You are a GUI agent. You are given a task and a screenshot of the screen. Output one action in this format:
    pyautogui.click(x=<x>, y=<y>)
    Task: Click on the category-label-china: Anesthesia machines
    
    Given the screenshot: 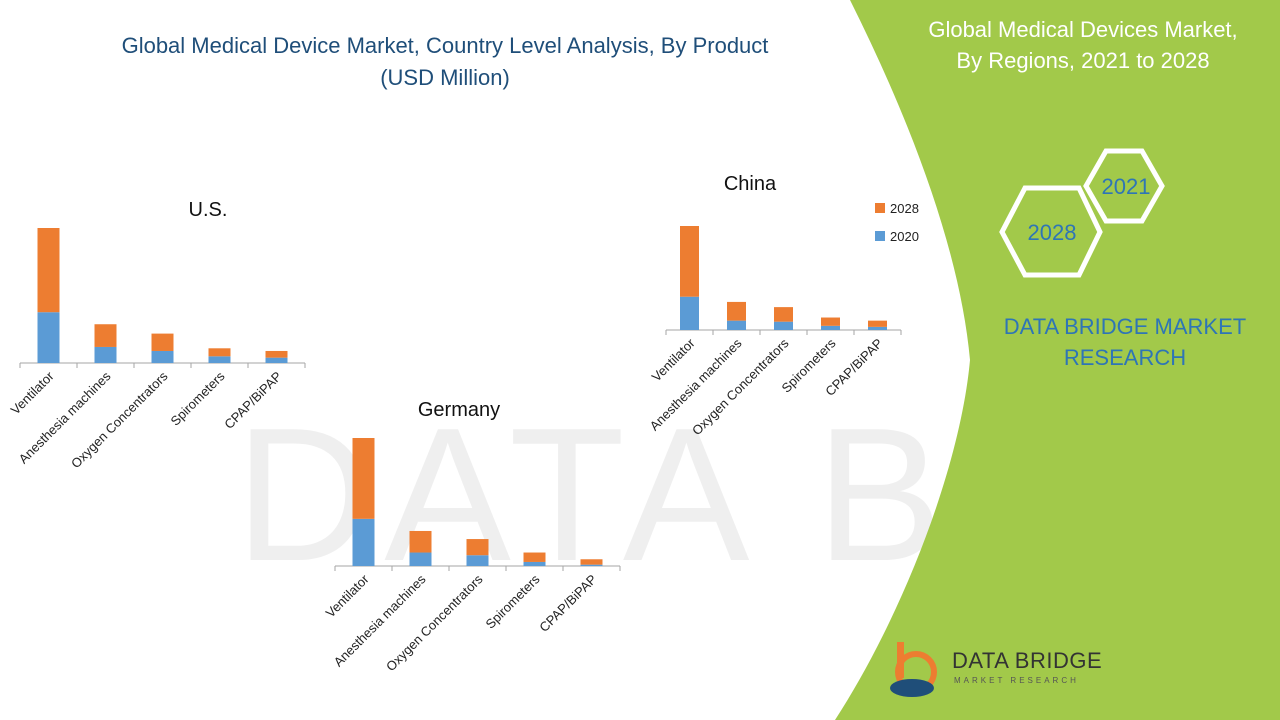 What is the action you would take?
    pyautogui.click(x=696, y=384)
    